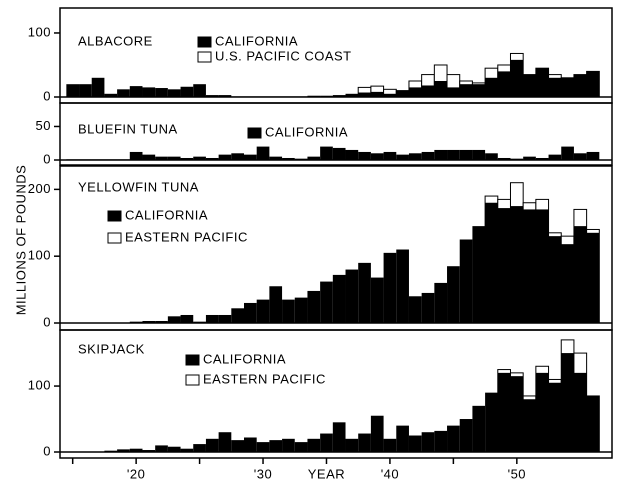 Image resolution: width=640 pixels, height=488 pixels. What do you see at coordinates (138, 186) in the screenshot?
I see `panel-title: YELLOWFIN TUNA` at bounding box center [138, 186].